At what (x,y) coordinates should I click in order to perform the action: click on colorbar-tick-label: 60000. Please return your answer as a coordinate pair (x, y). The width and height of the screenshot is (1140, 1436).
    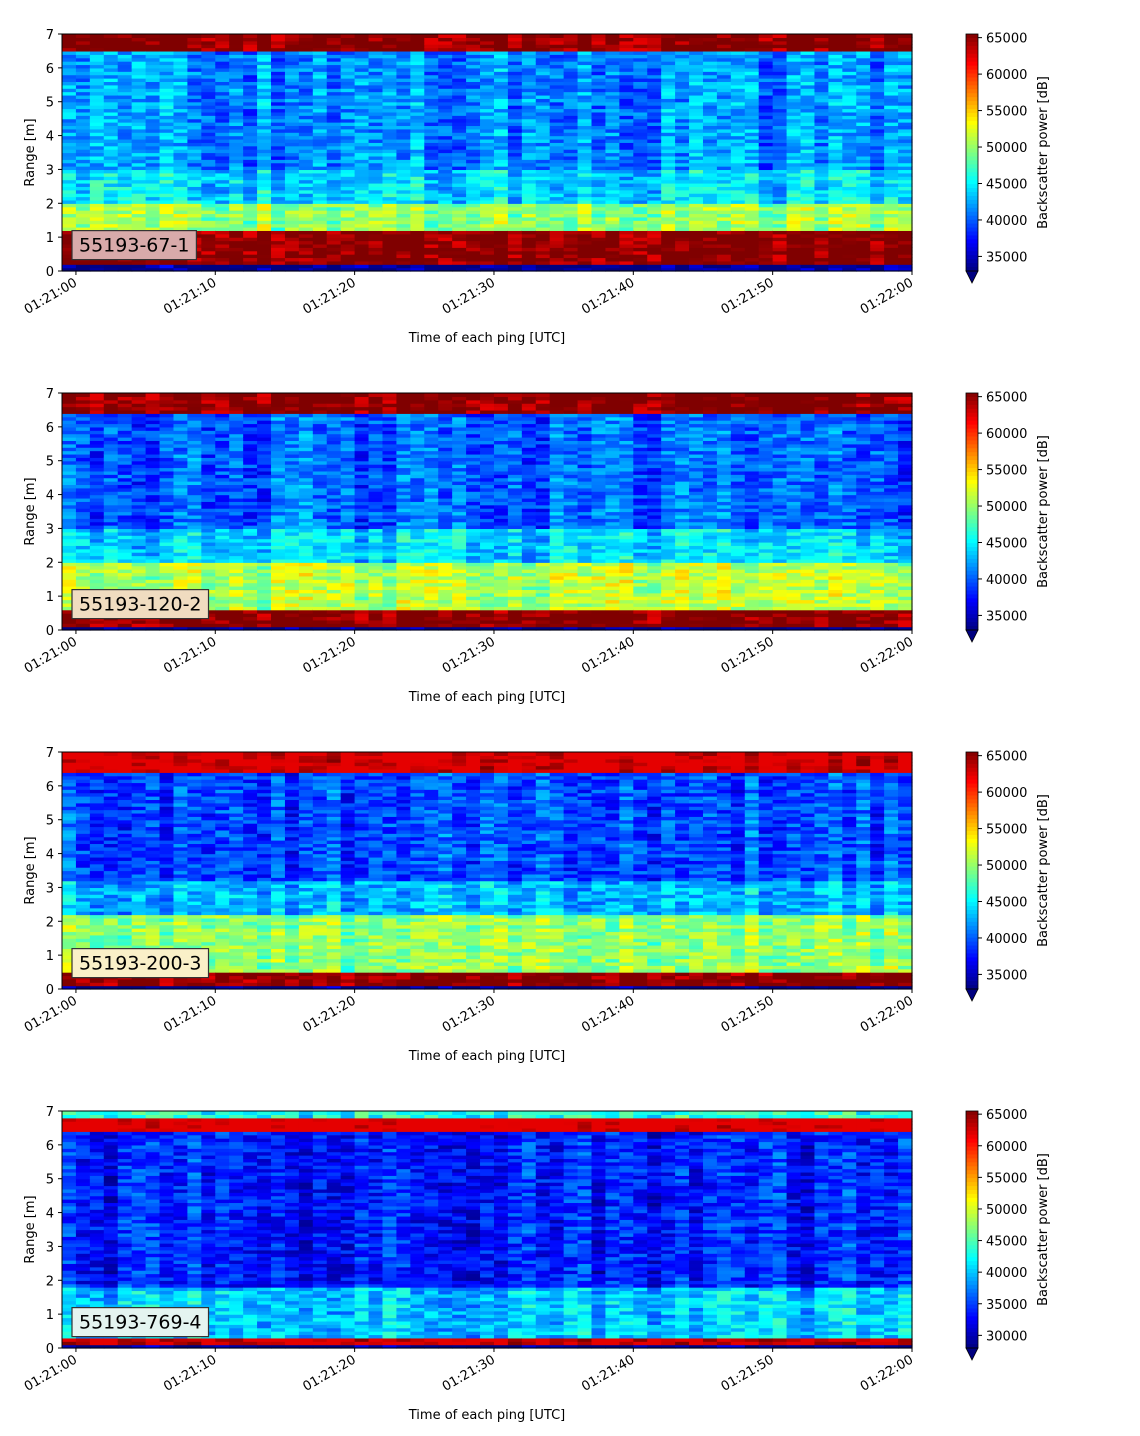
    Looking at the image, I should click on (1006, 75).